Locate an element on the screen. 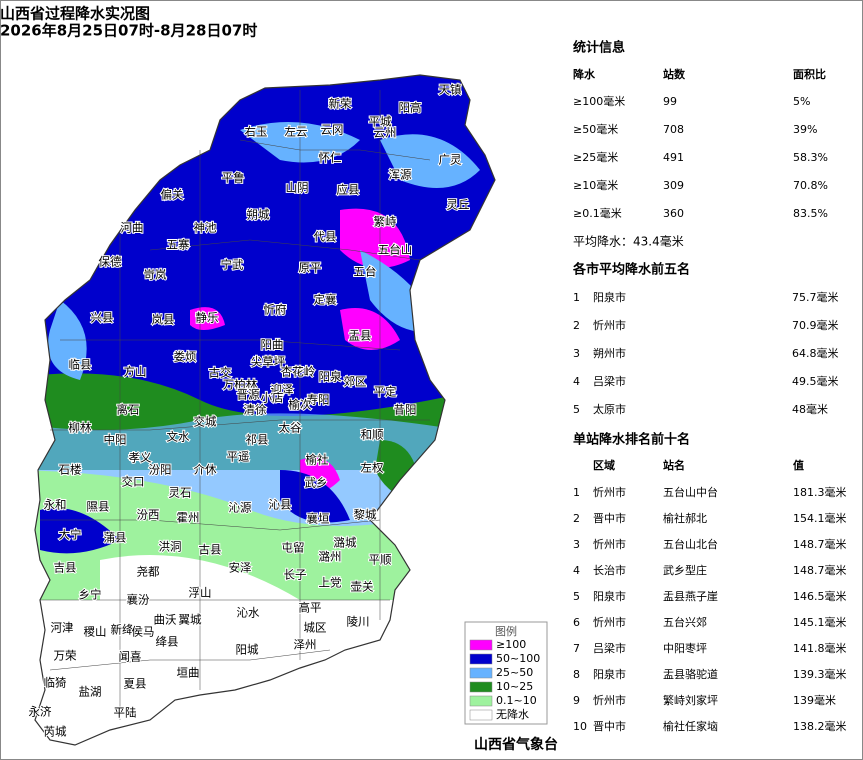 The height and width of the screenshot is (760, 863). city-cell: 吕梁市 is located at coordinates (609, 381).